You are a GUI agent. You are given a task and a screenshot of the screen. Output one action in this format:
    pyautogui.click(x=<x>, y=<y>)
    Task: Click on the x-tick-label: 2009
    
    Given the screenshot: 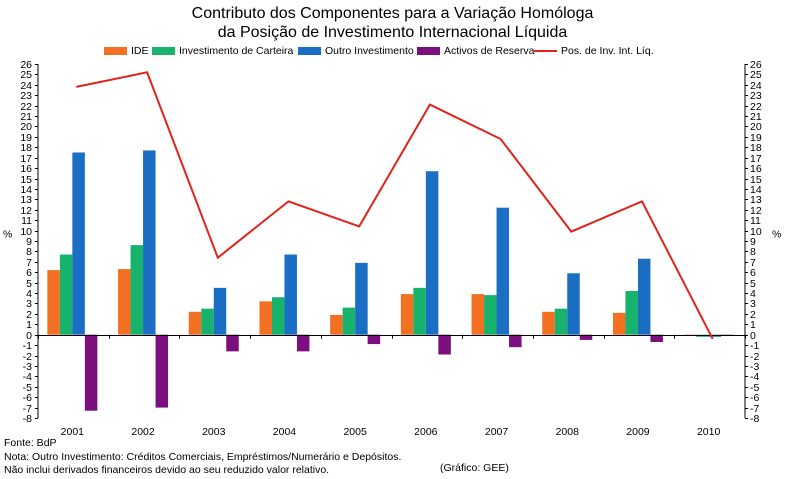 What is the action you would take?
    pyautogui.click(x=638, y=432)
    